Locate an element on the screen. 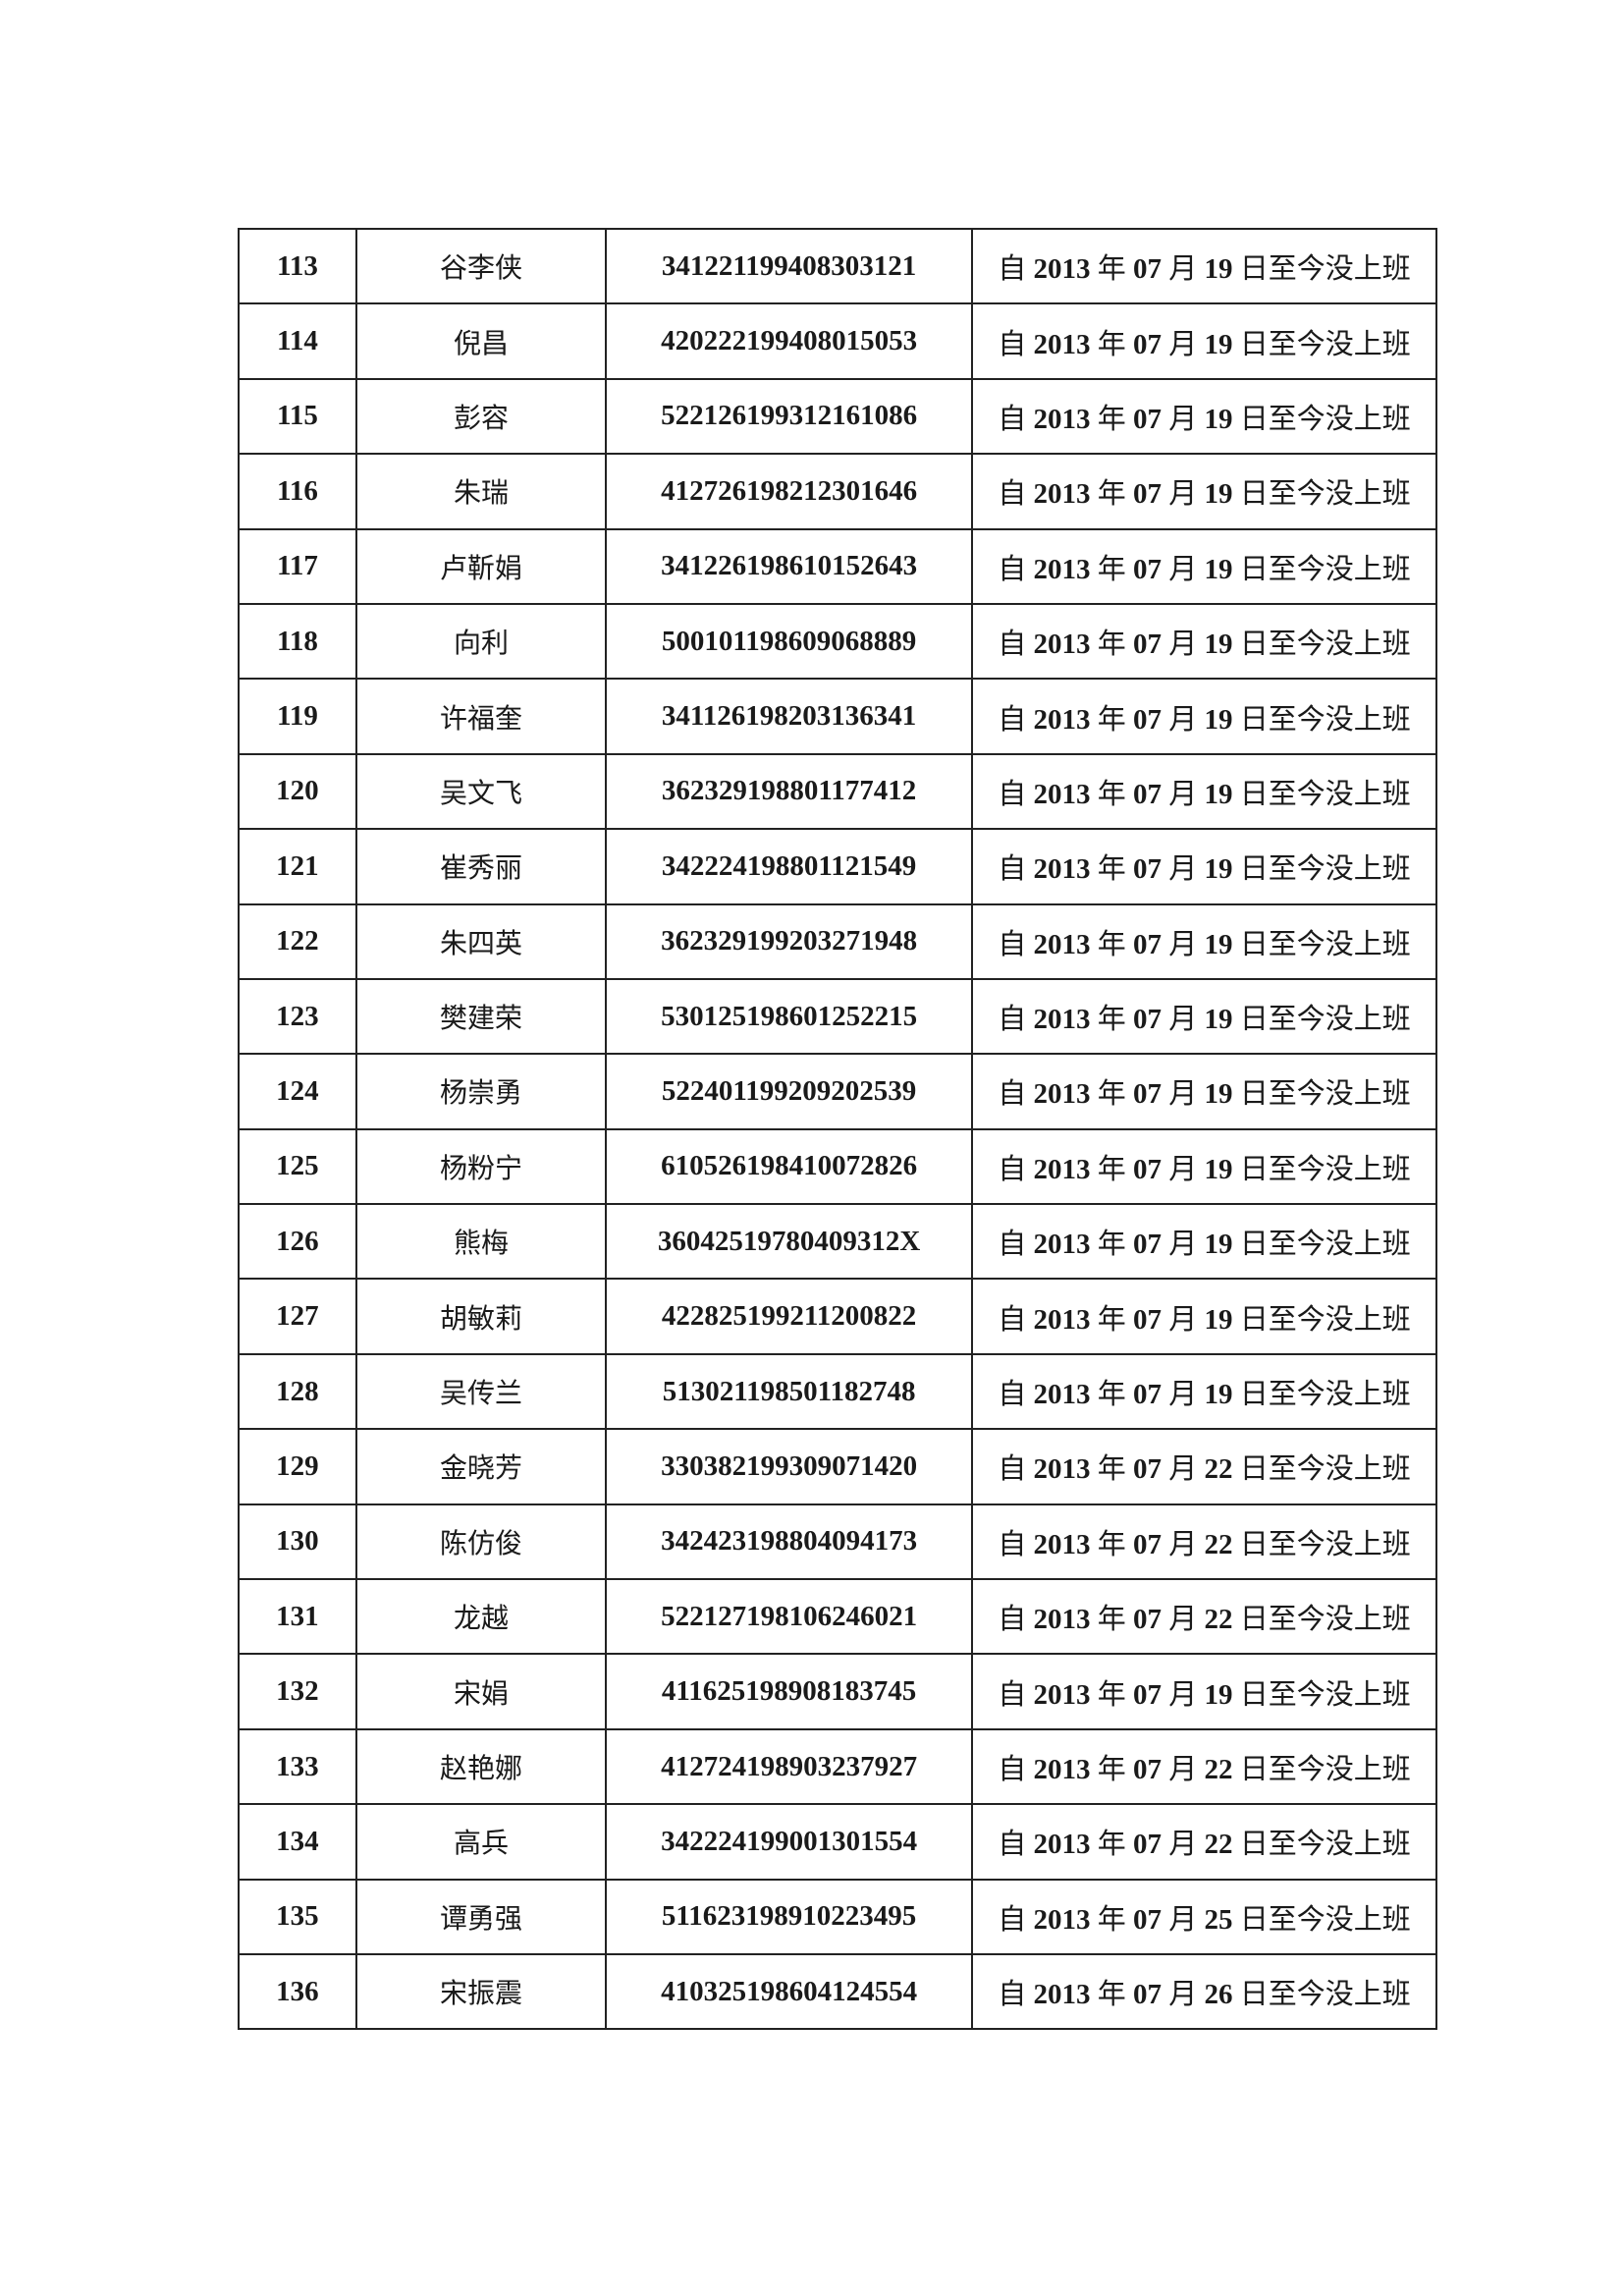  name-cell: 朱四英 is located at coordinates (481, 941).